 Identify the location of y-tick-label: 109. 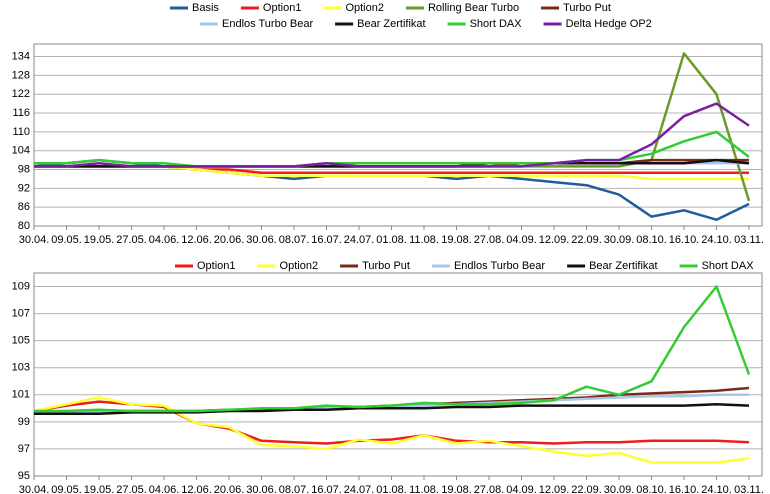
(21, 286).